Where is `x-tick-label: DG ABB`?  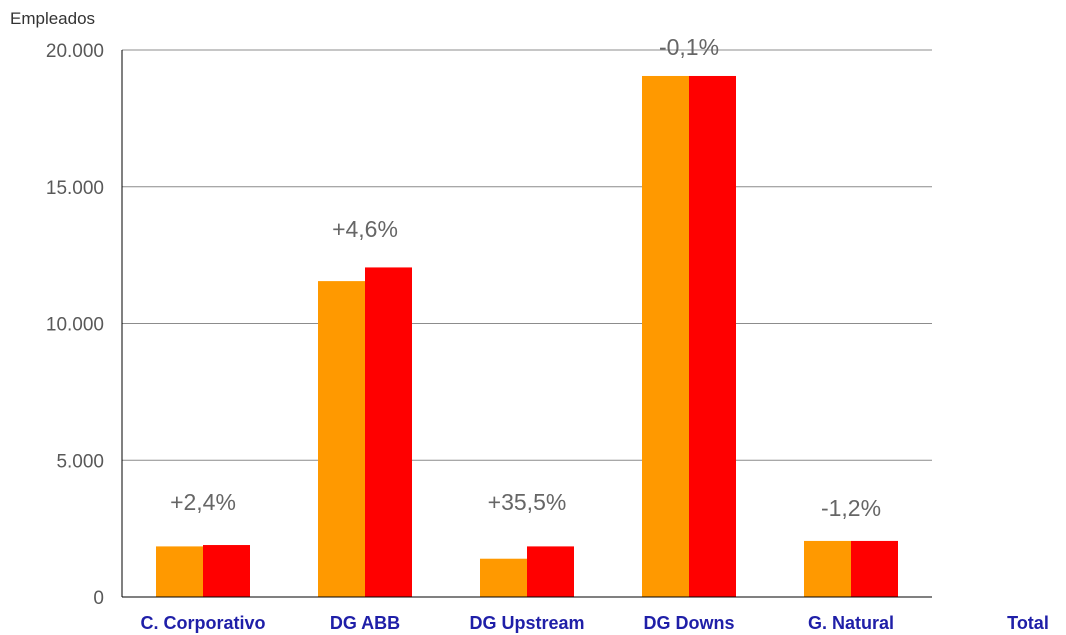 x-tick-label: DG ABB is located at coordinates (365, 623).